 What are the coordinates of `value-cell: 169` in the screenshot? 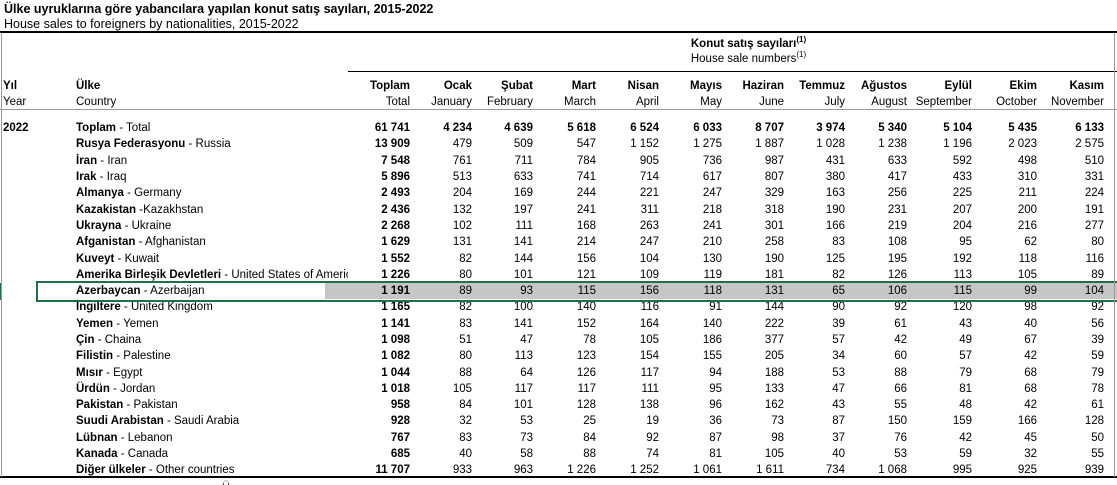 It's located at (523, 193).